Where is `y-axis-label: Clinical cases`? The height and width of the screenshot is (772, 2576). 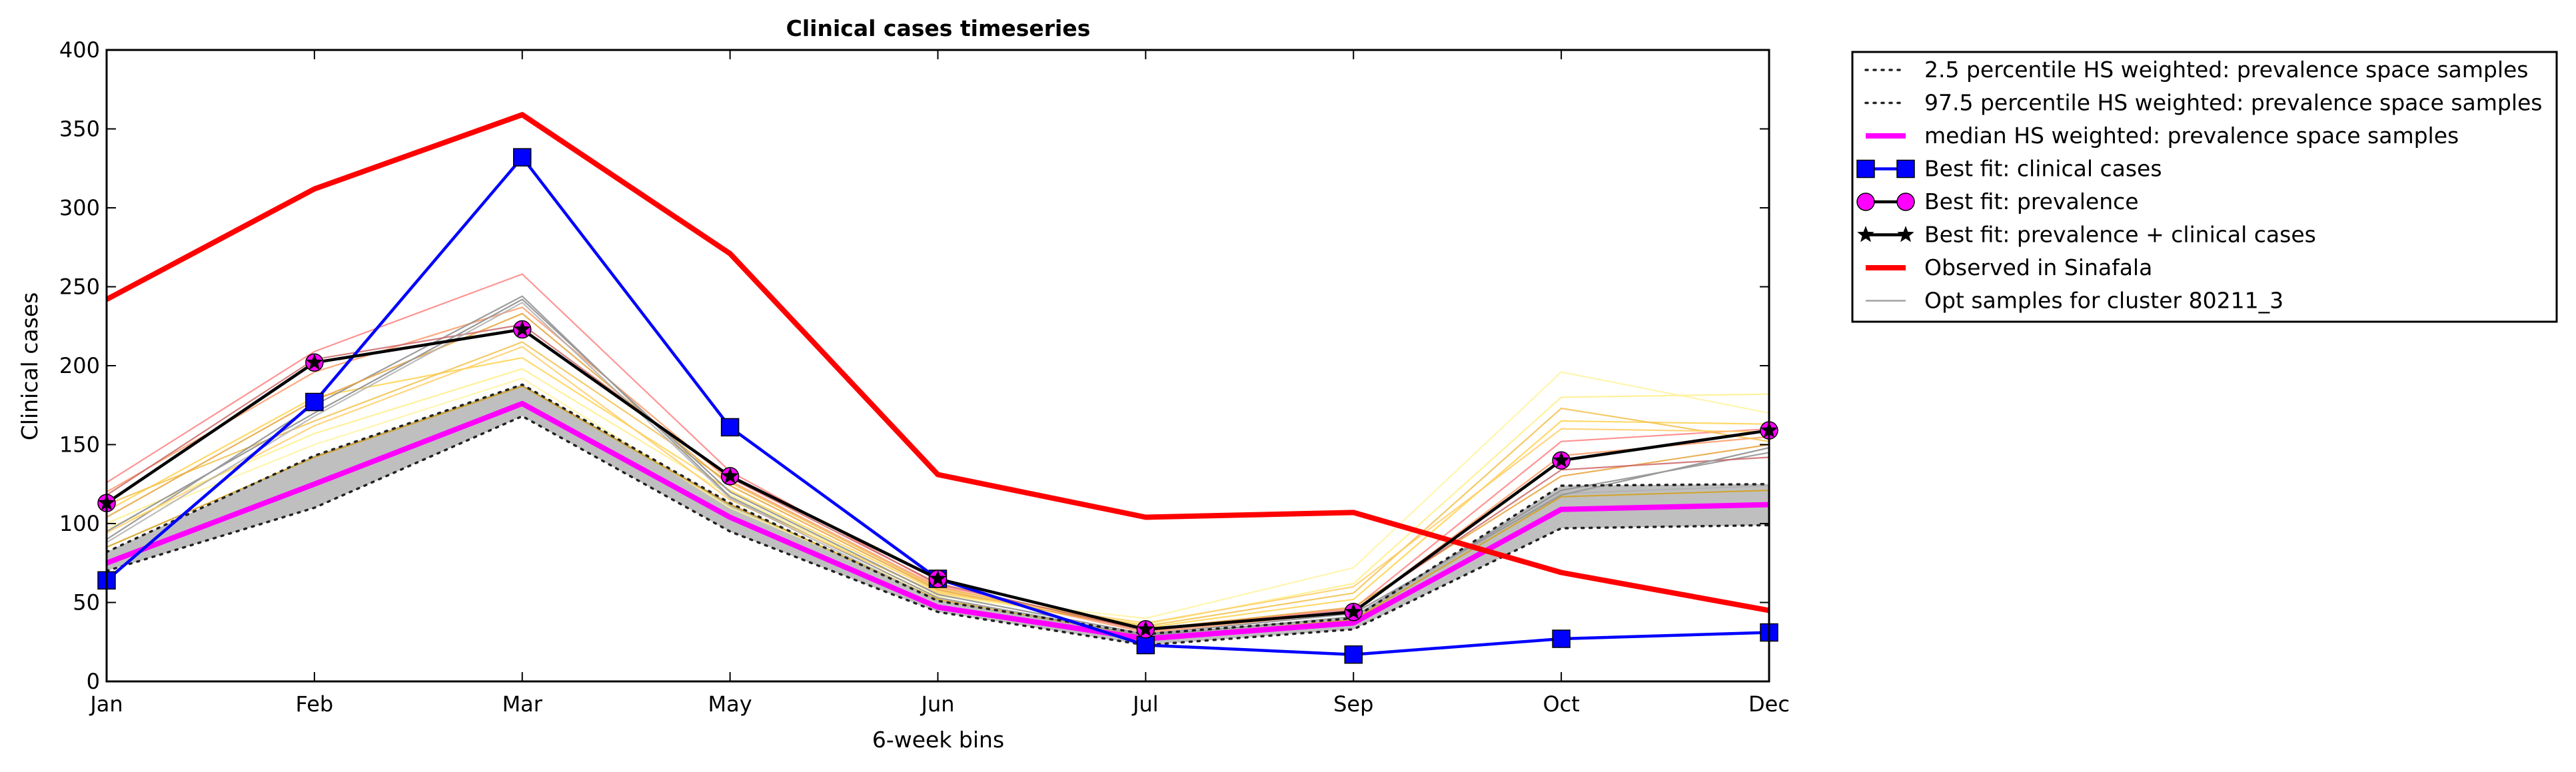
y-axis-label: Clinical cases is located at coordinates (30, 366).